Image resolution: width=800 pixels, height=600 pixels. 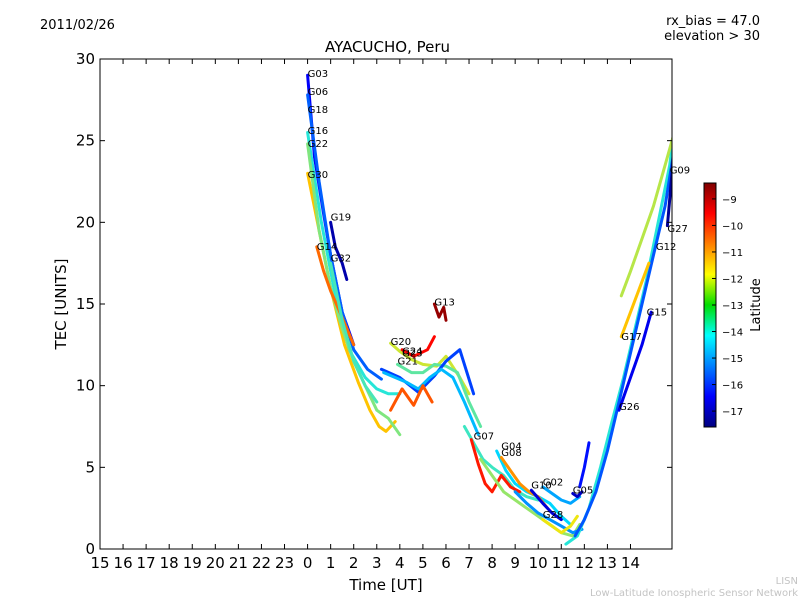 I want to click on x-tick-label: 1, so click(x=331, y=563).